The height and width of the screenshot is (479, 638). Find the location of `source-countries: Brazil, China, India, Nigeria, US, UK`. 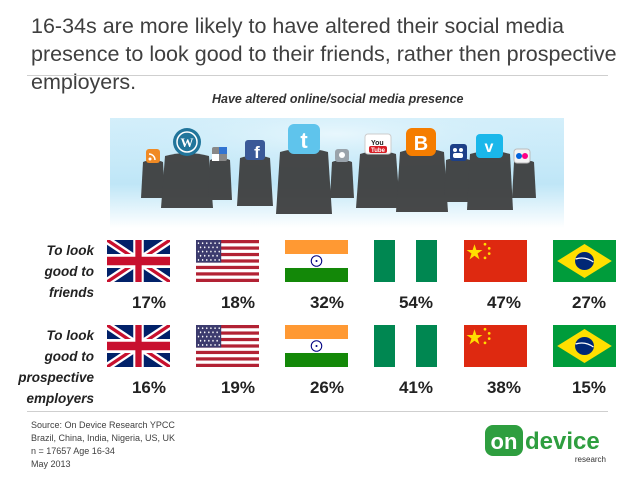

source-countries: Brazil, China, India, Nigeria, US, UK is located at coordinates (103, 438).